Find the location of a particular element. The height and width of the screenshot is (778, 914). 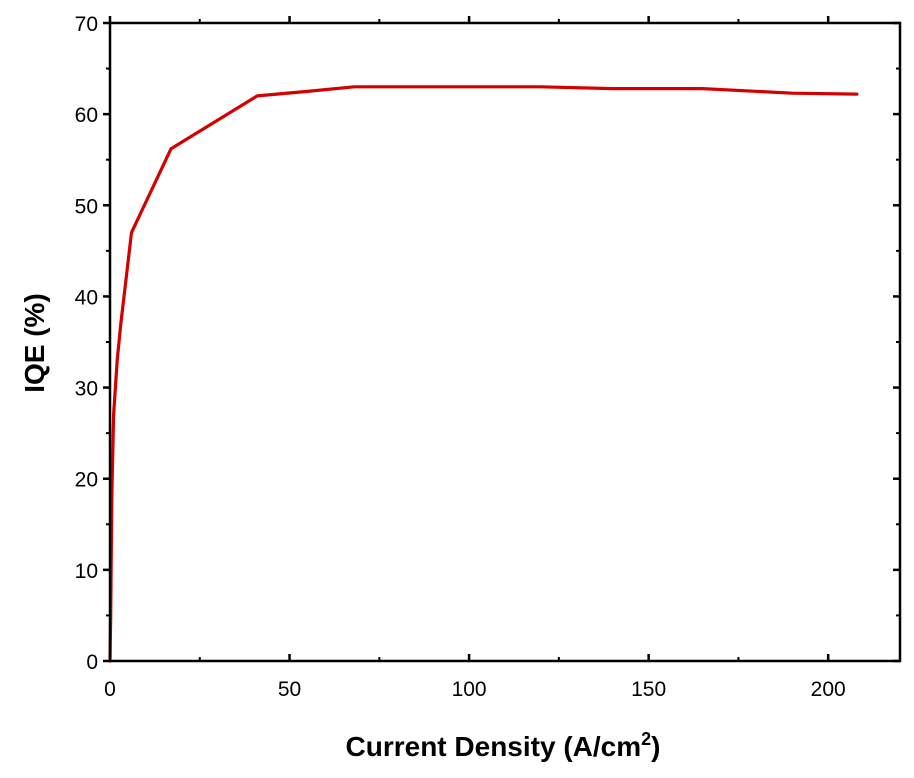

x-tick-label: 0 is located at coordinates (110, 689).